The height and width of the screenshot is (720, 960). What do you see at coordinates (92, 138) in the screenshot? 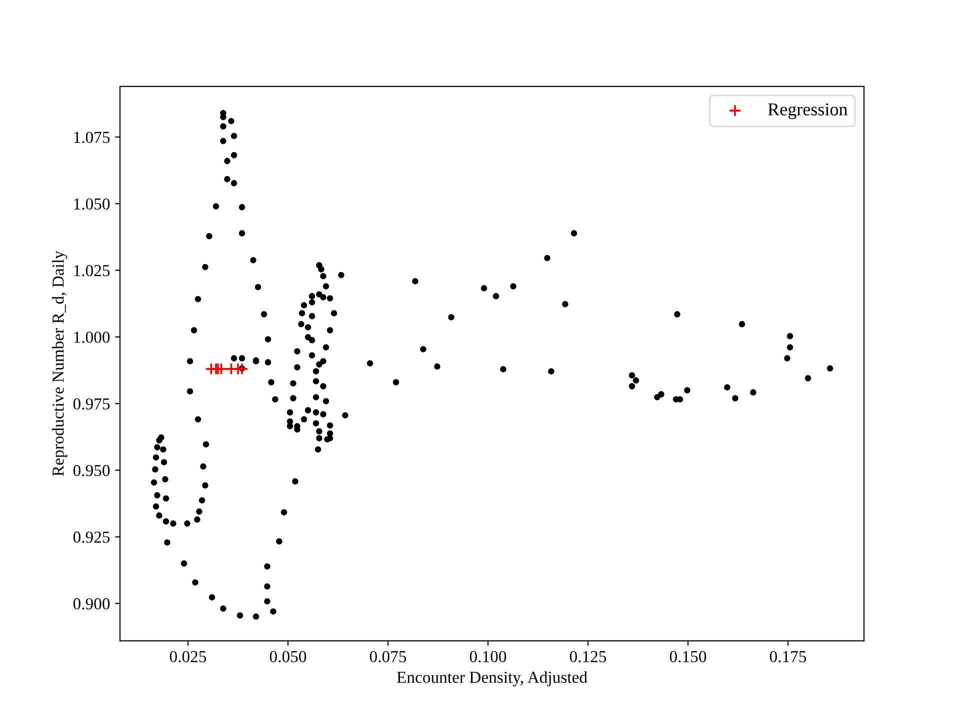
I see `y-tick-label: 1.075` at bounding box center [92, 138].